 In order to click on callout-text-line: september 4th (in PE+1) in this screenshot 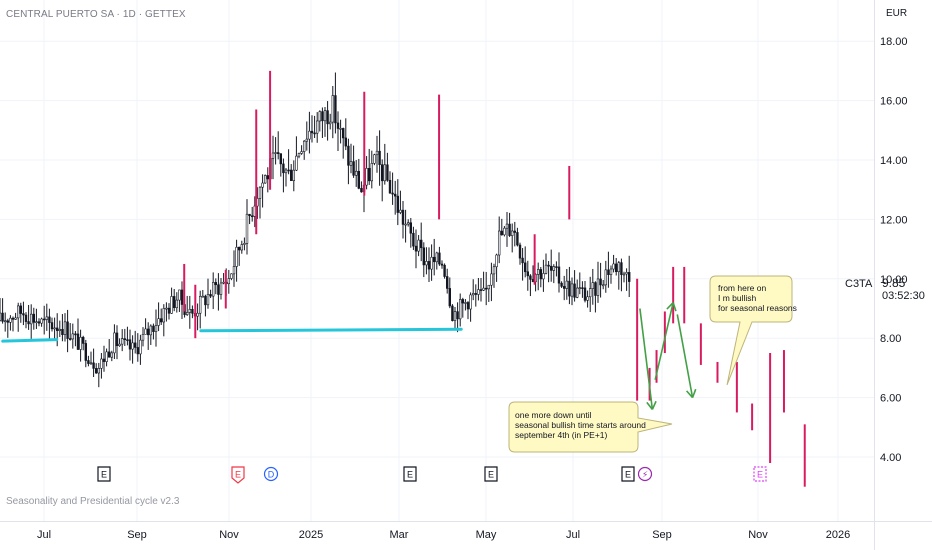, I will do `click(561, 435)`.